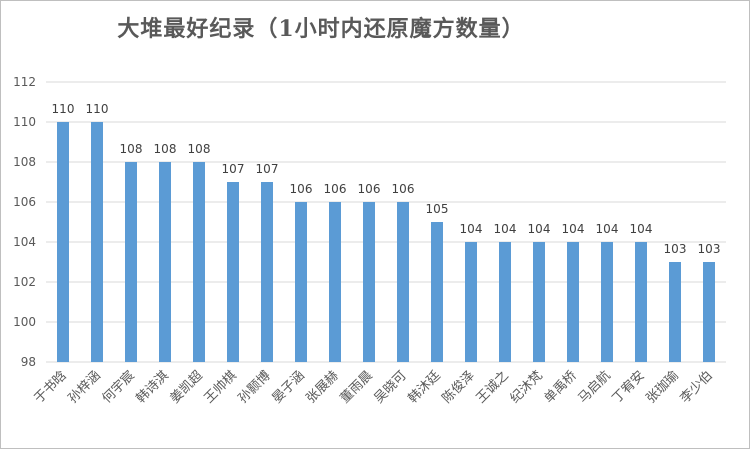 The height and width of the screenshot is (449, 750). I want to click on x-tick-label: 张珈瑜, so click(663, 387).